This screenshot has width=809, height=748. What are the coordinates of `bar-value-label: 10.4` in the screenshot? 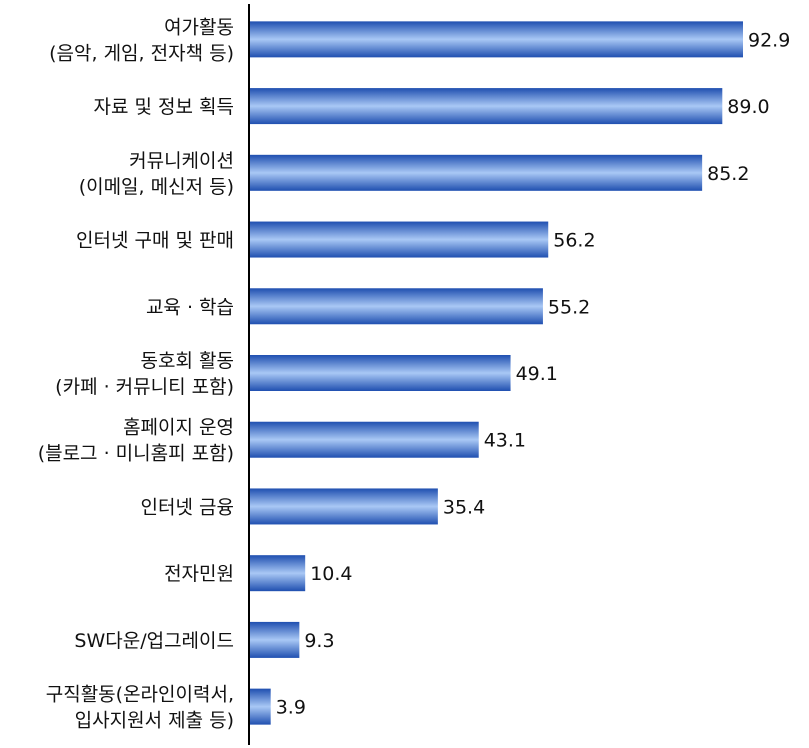 It's located at (331, 574).